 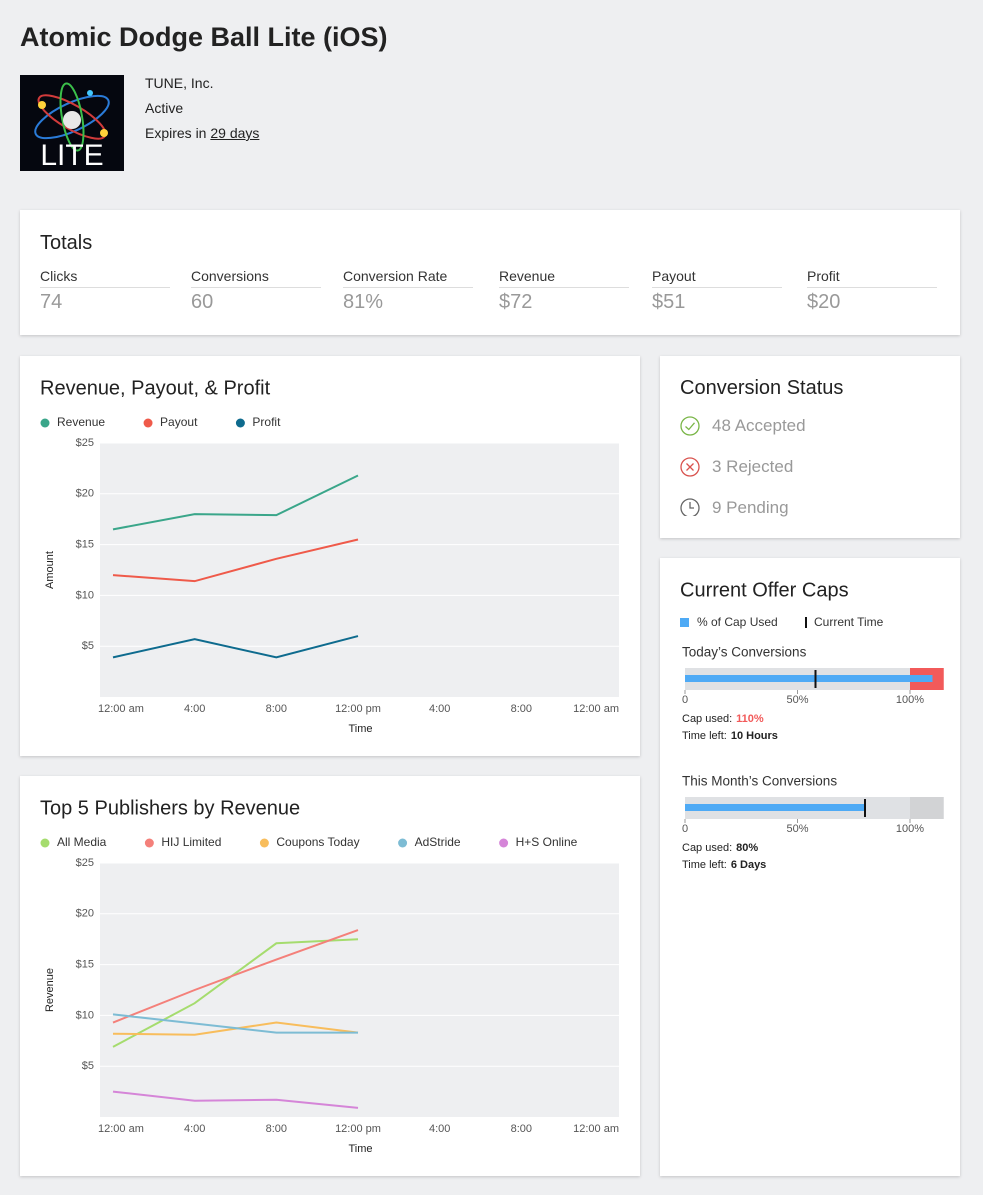 I want to click on total-label: Conversion Rate, so click(x=408, y=278).